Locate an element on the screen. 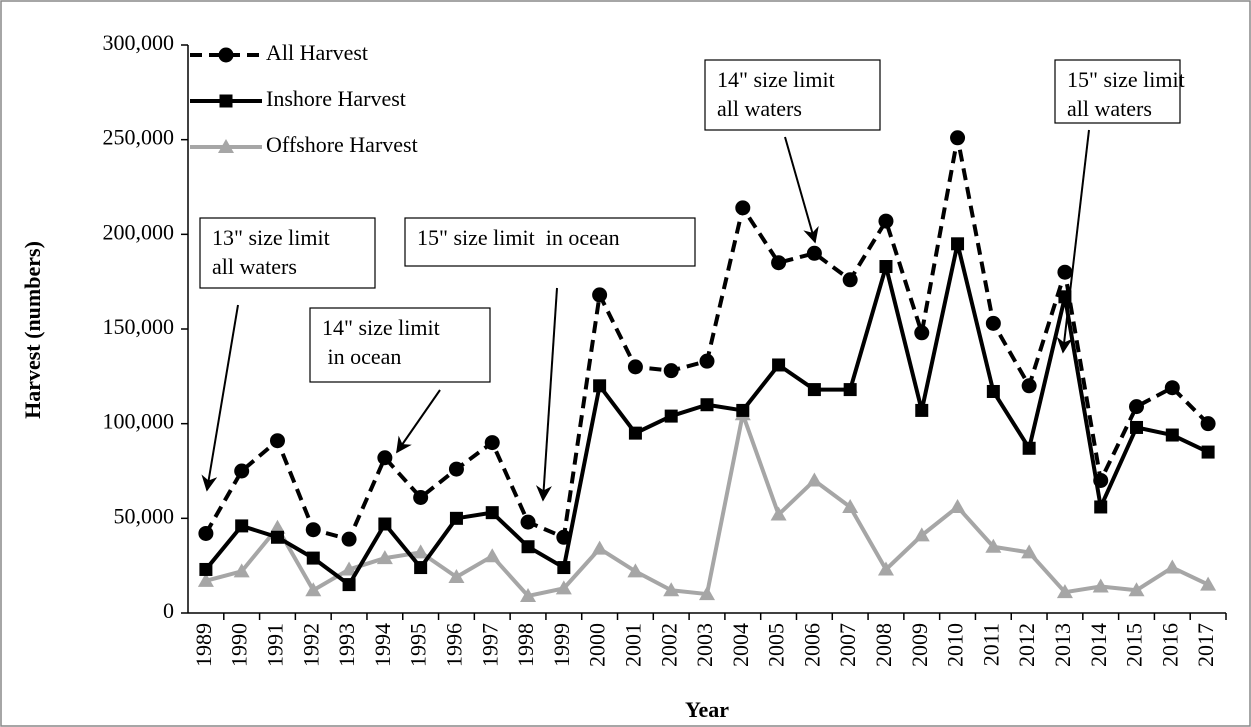  x-tick-label: 2010 is located at coordinates (955, 645).